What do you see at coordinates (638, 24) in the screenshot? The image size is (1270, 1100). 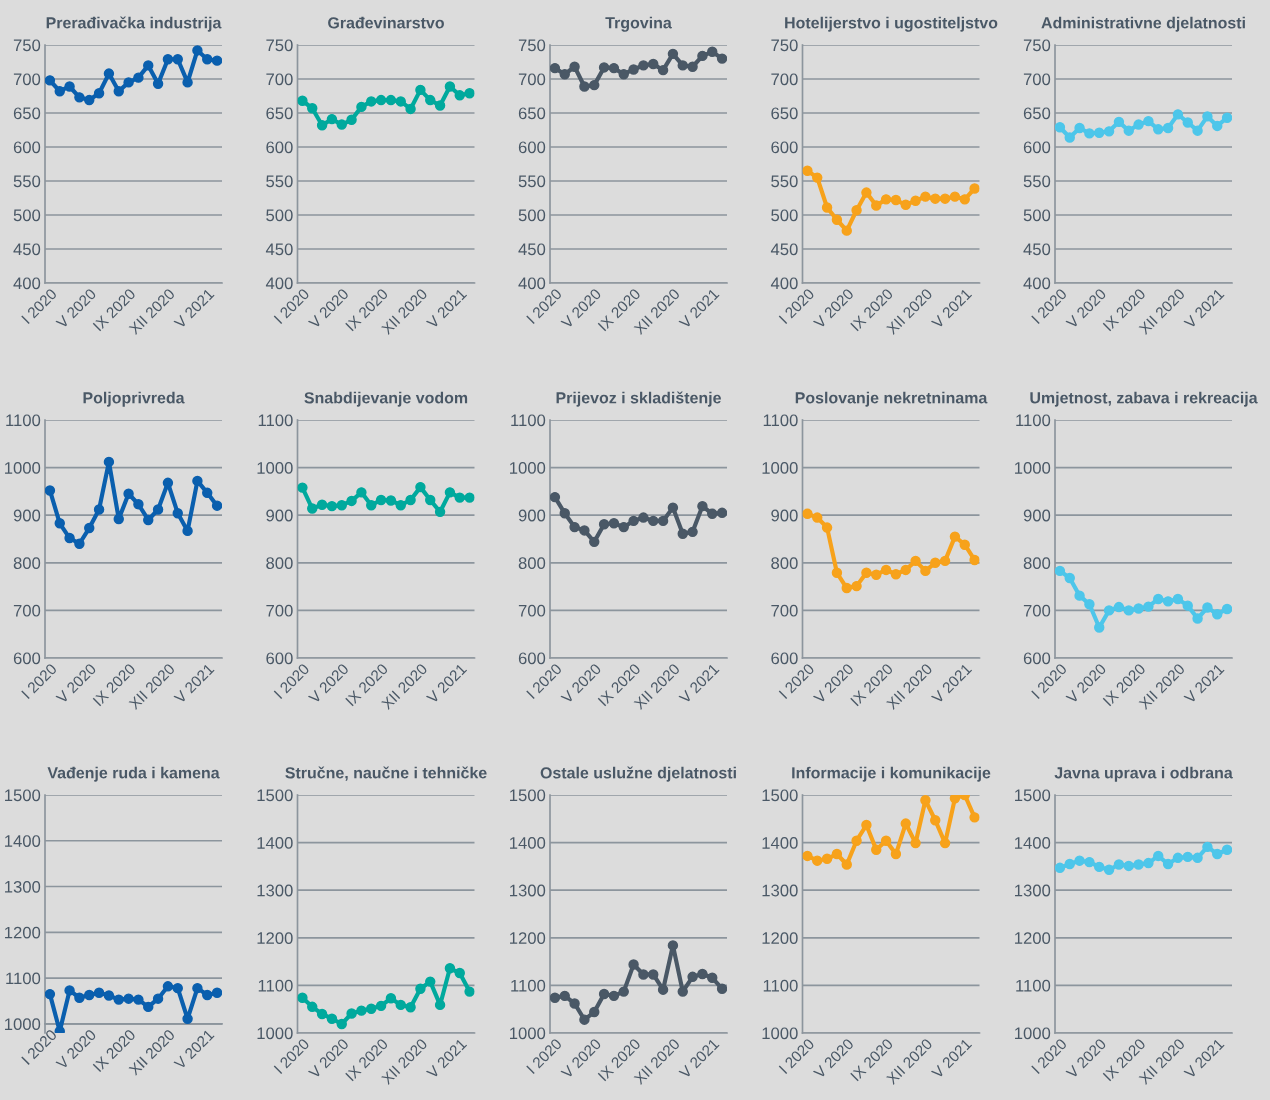 I see `chart-title: Trgovina` at bounding box center [638, 24].